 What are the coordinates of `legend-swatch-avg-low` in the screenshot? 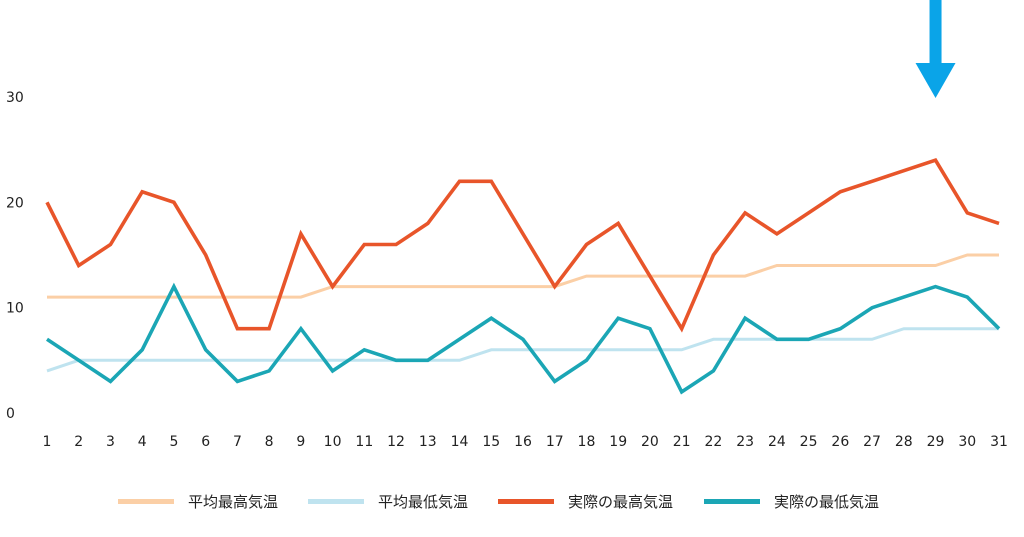 It's located at (336, 501).